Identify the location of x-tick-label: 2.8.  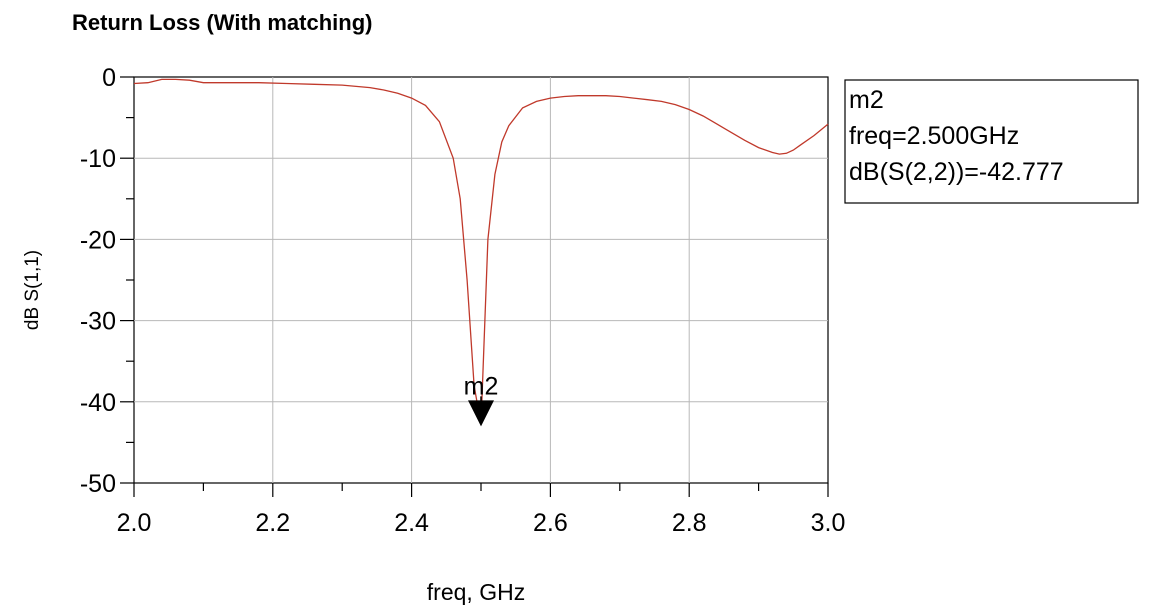
(689, 523).